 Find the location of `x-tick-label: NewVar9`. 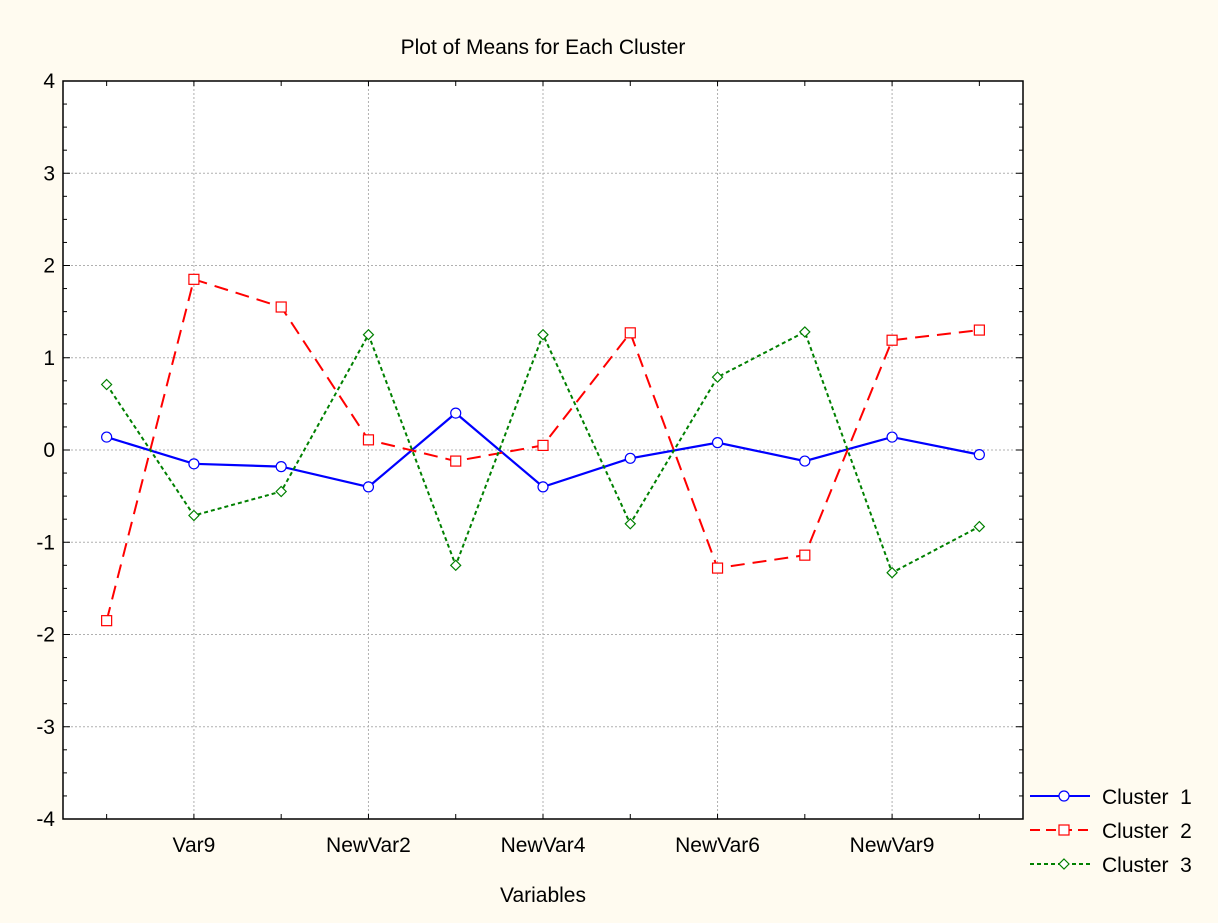

x-tick-label: NewVar9 is located at coordinates (892, 845).